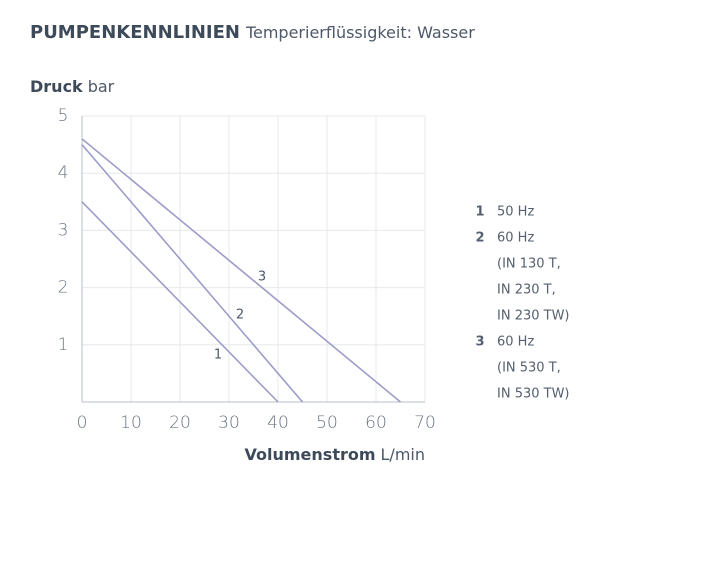 This screenshot has height=570, width=720. Describe the element at coordinates (533, 394) in the screenshot. I see `legend-text: IN 530 TW)` at that location.